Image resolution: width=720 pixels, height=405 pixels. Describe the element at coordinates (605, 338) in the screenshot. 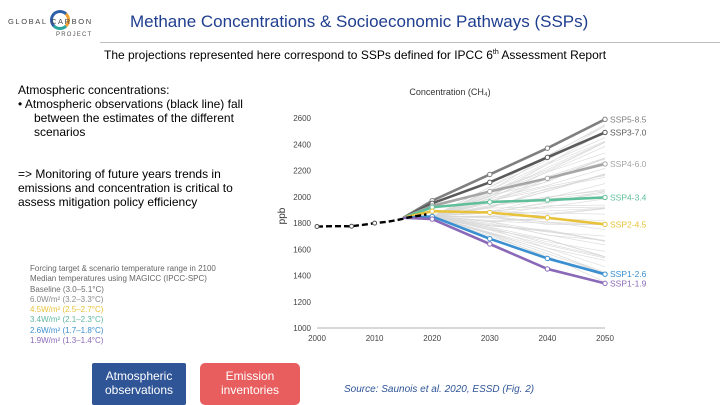

I see `x-tick-label: 2050` at that location.